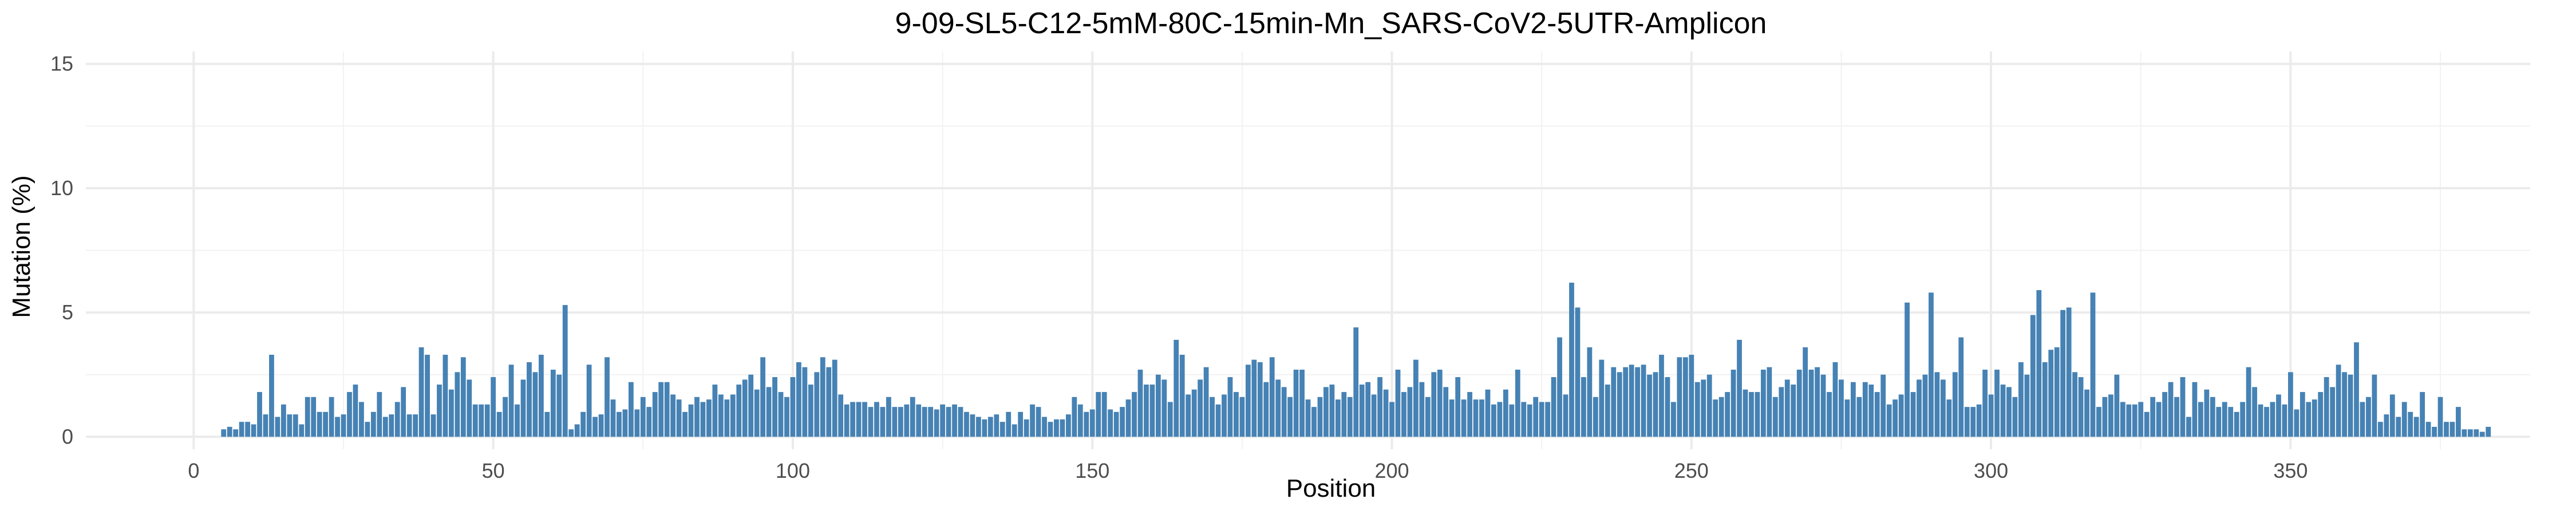 Image resolution: width=2576 pixels, height=515 pixels. Describe the element at coordinates (1991, 470) in the screenshot. I see `x-tick-label: 300` at that location.